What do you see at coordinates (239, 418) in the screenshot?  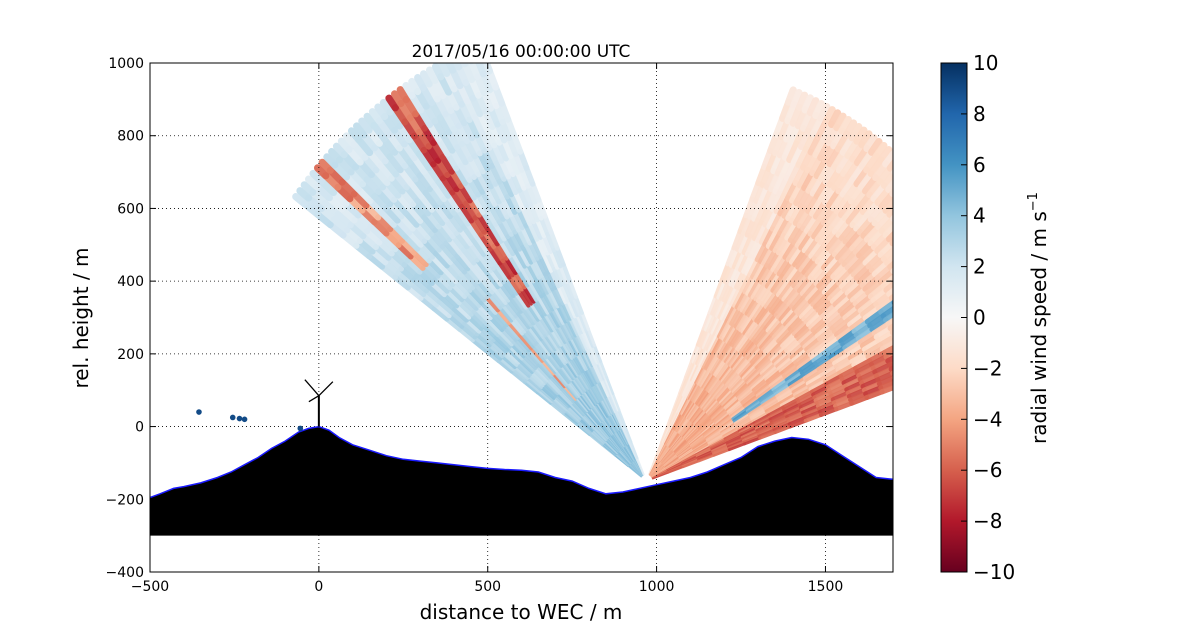 I see `outlier-point` at bounding box center [239, 418].